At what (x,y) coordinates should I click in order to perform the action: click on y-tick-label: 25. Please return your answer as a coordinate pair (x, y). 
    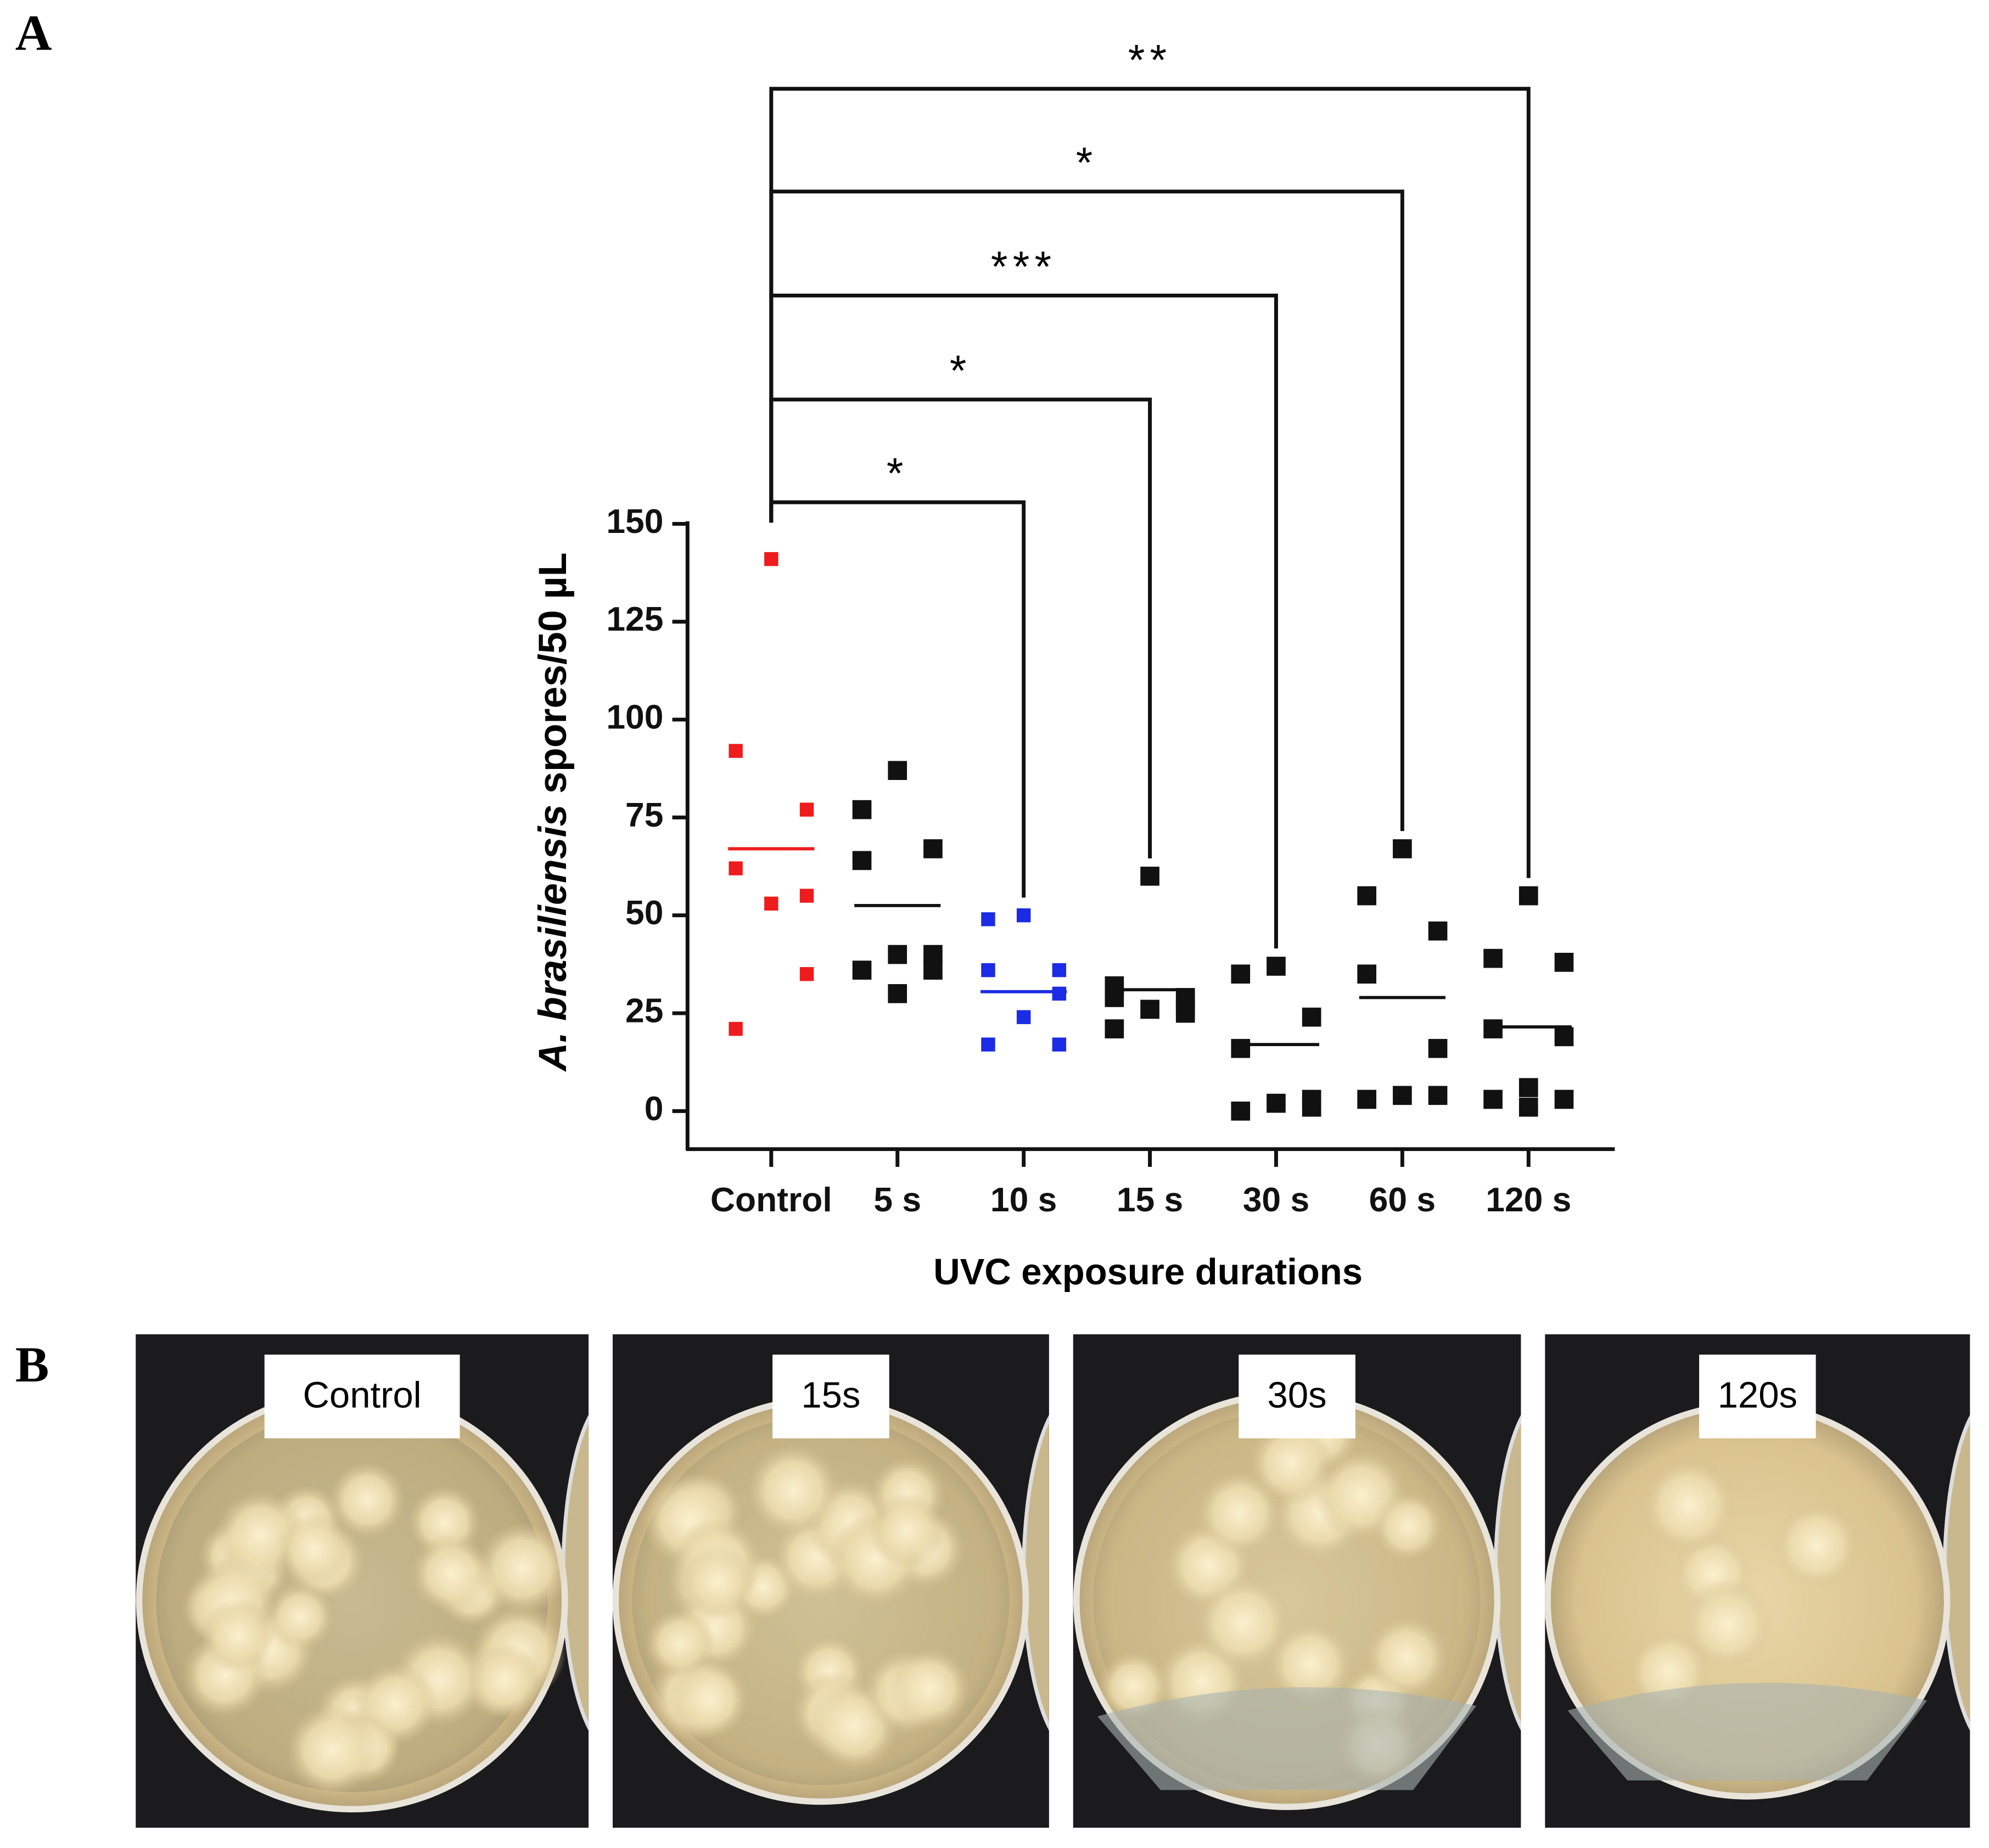
    Looking at the image, I should click on (644, 1011).